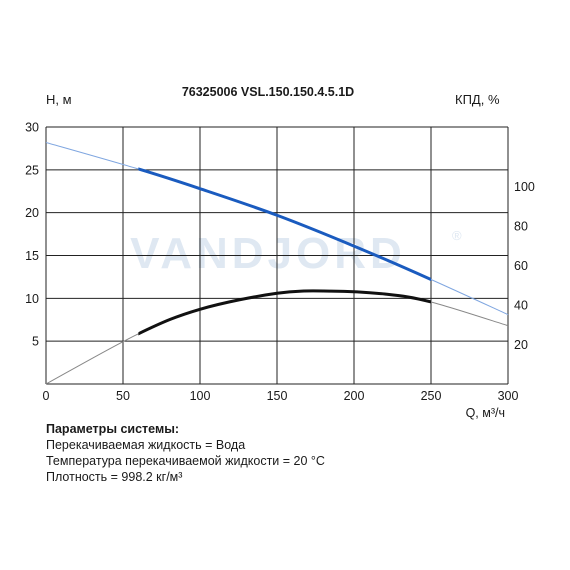 The height and width of the screenshot is (570, 570). What do you see at coordinates (200, 396) in the screenshot?
I see `x-tick-label-2: 100` at bounding box center [200, 396].